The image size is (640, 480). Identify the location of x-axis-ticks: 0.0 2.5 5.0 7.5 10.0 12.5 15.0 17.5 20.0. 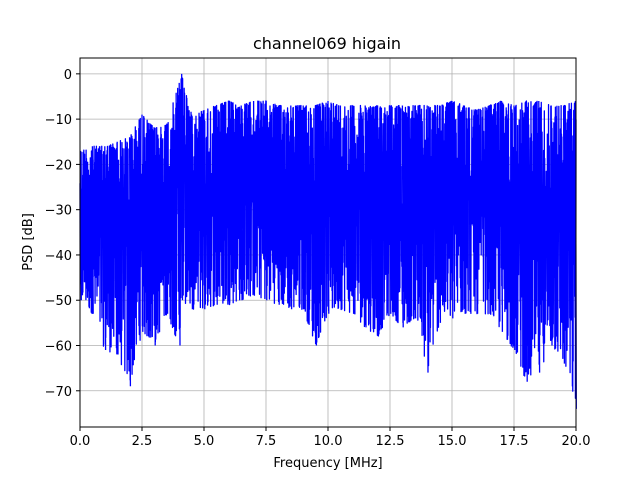
(330, 438).